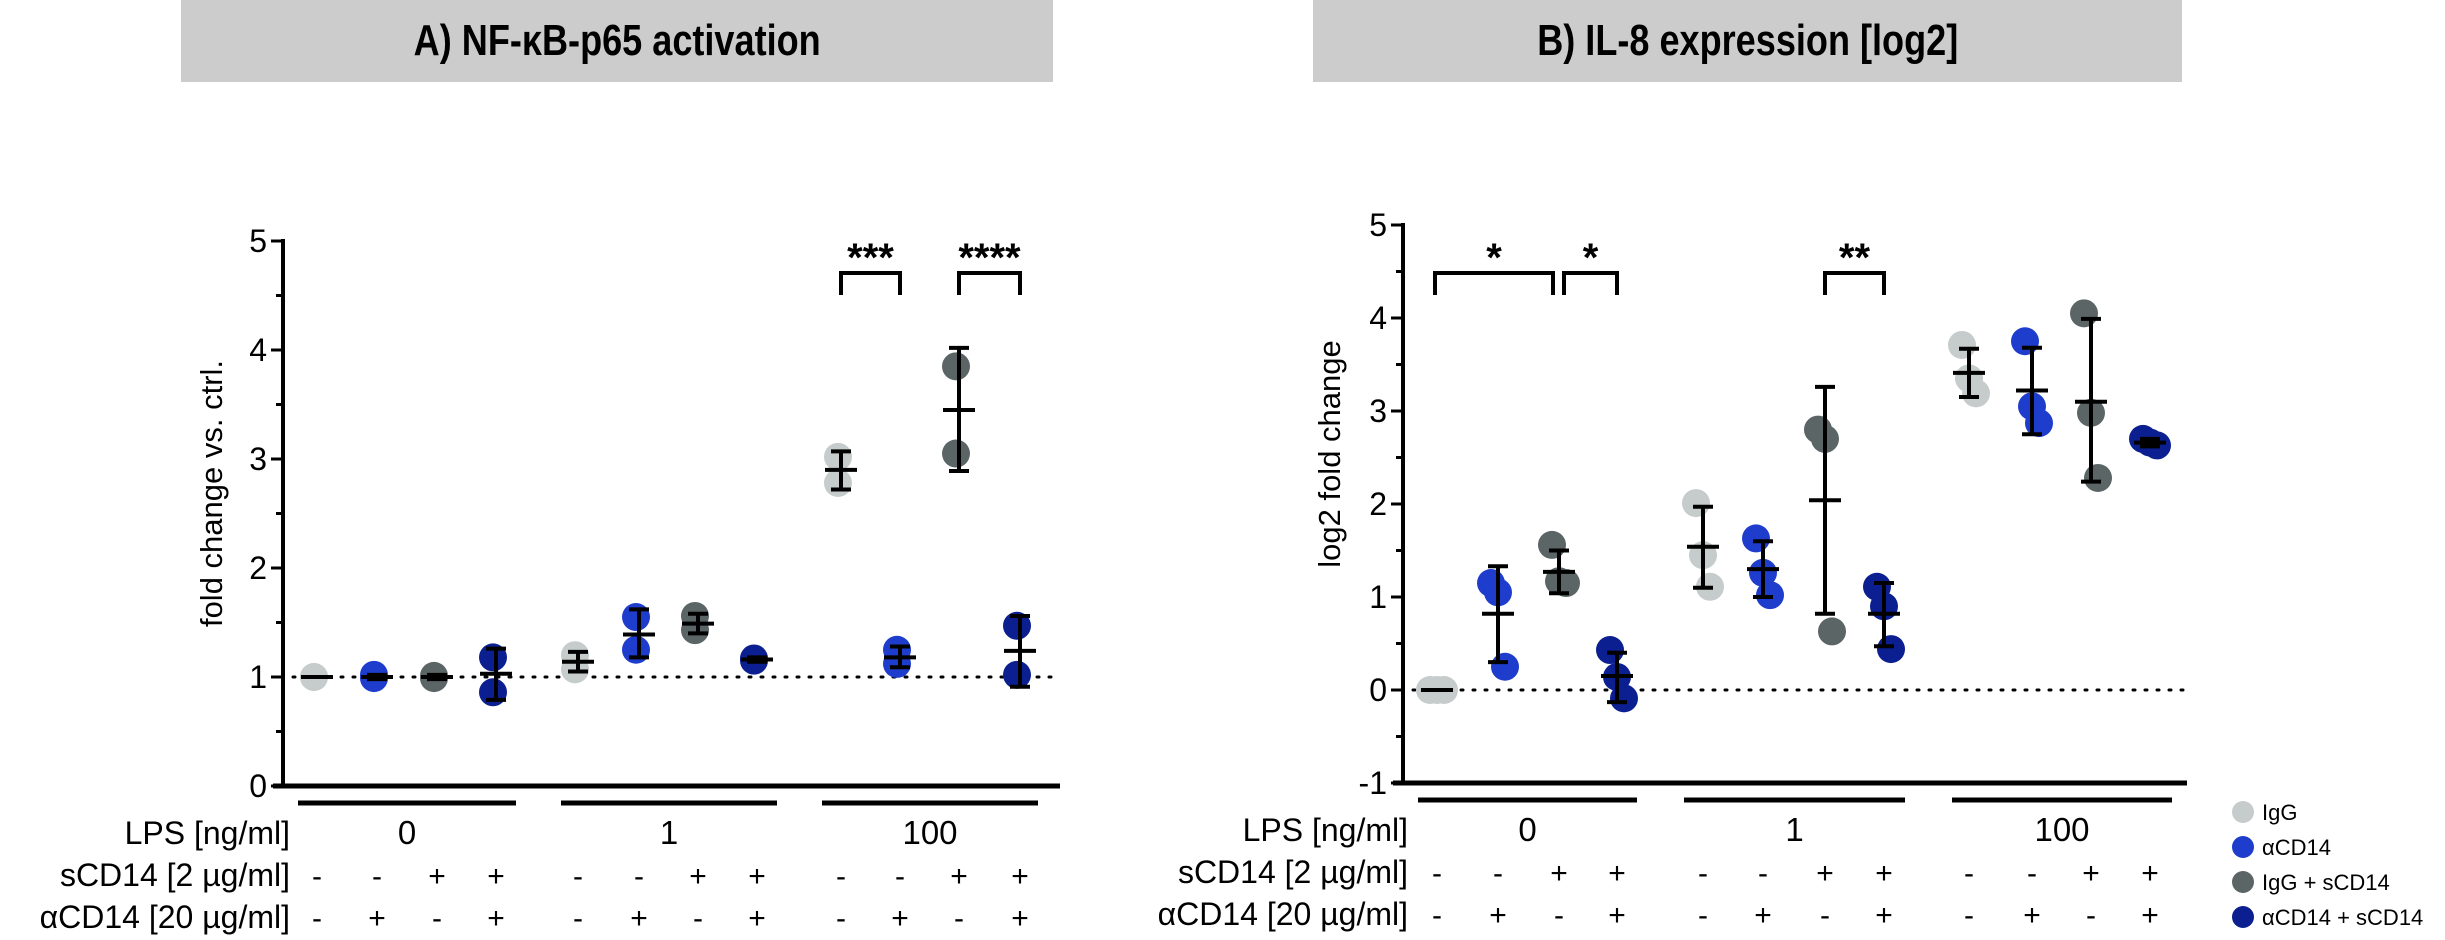 Image resolution: width=2445 pixels, height=940 pixels. Describe the element at coordinates (1855, 258) in the screenshot. I see `significance-stars: **` at that location.